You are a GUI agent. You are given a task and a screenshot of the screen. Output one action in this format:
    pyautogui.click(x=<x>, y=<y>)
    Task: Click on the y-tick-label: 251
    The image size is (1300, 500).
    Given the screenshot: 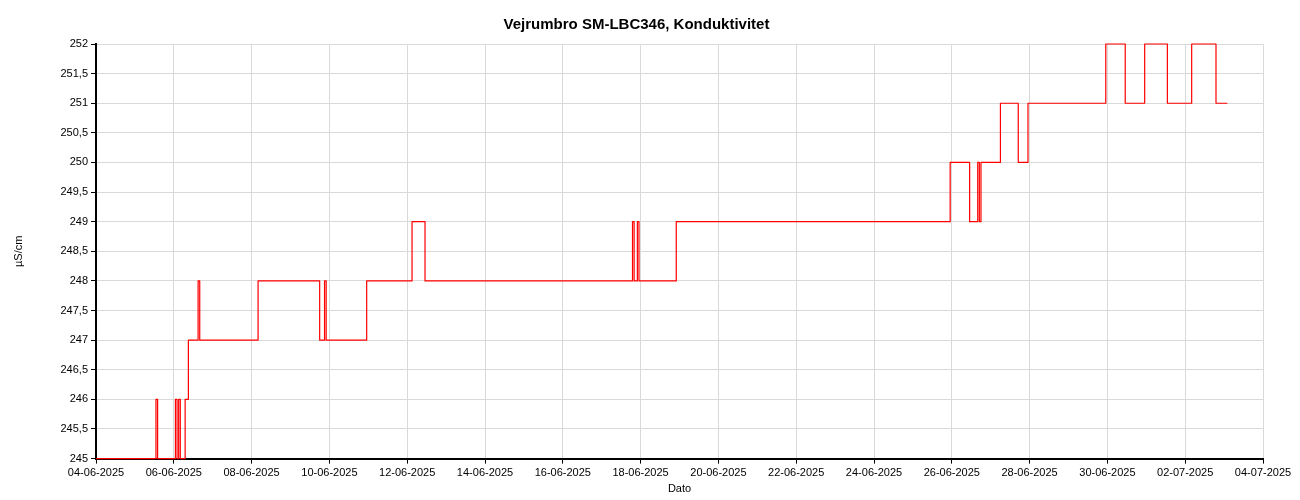 What is the action you would take?
    pyautogui.click(x=78, y=102)
    